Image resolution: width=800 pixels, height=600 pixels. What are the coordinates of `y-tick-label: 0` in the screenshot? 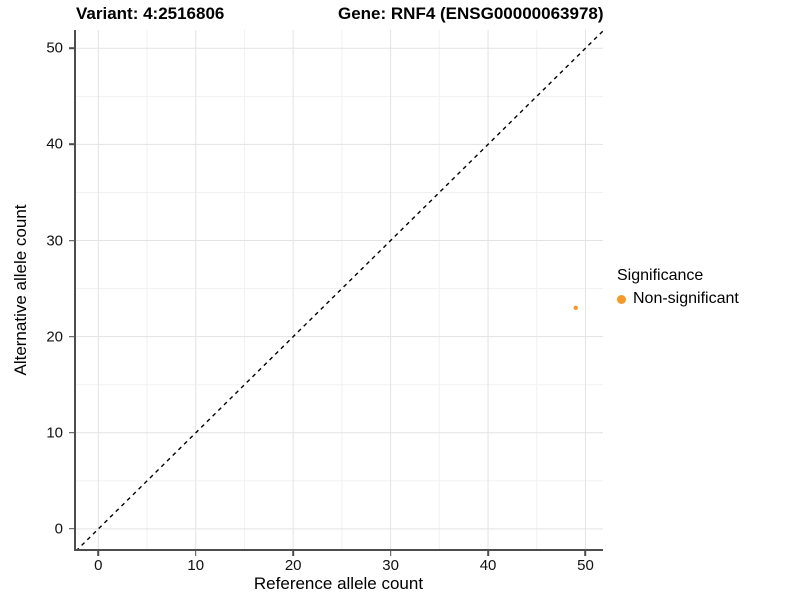 It's located at (58, 529).